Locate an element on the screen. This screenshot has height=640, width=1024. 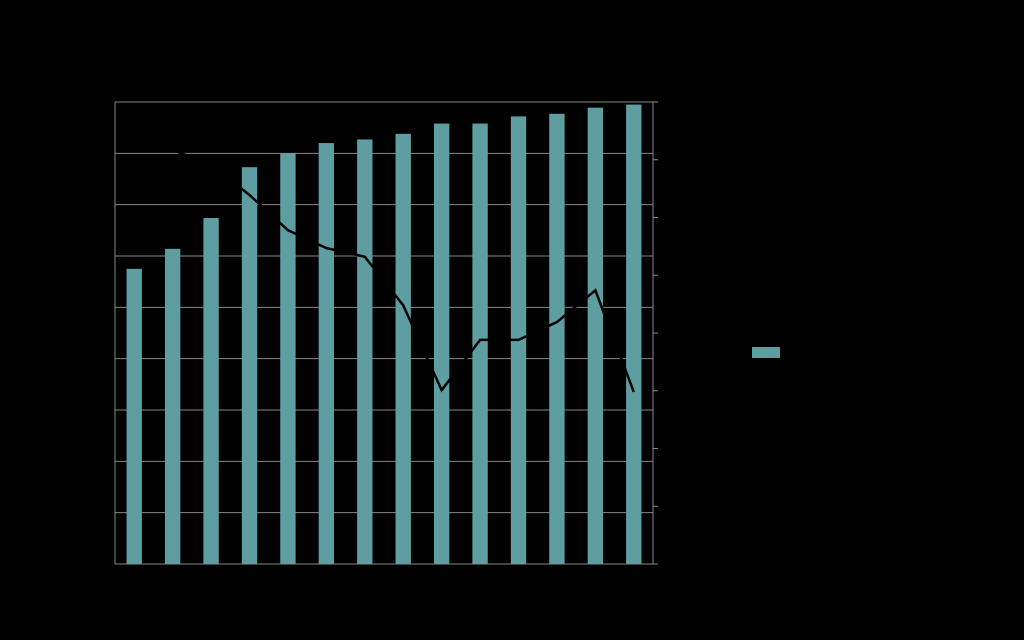
legend-swatch is located at coordinates (766, 352).